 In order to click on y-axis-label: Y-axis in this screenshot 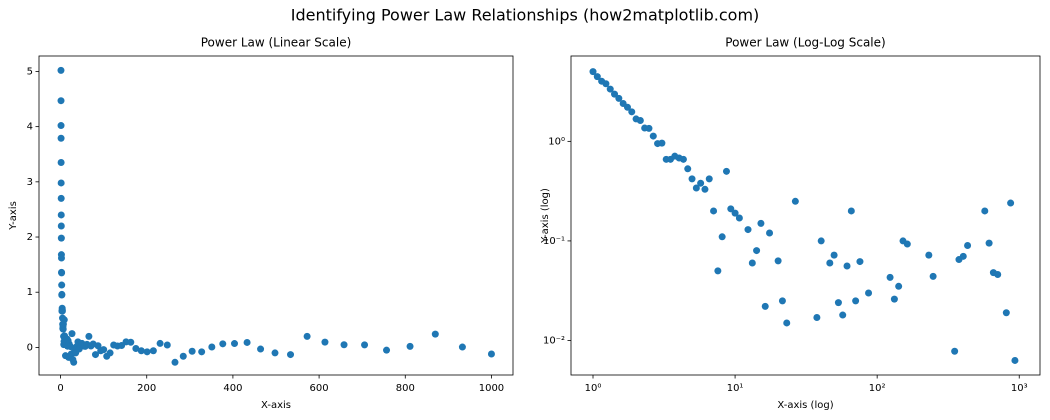, I will do `click(13, 216)`.